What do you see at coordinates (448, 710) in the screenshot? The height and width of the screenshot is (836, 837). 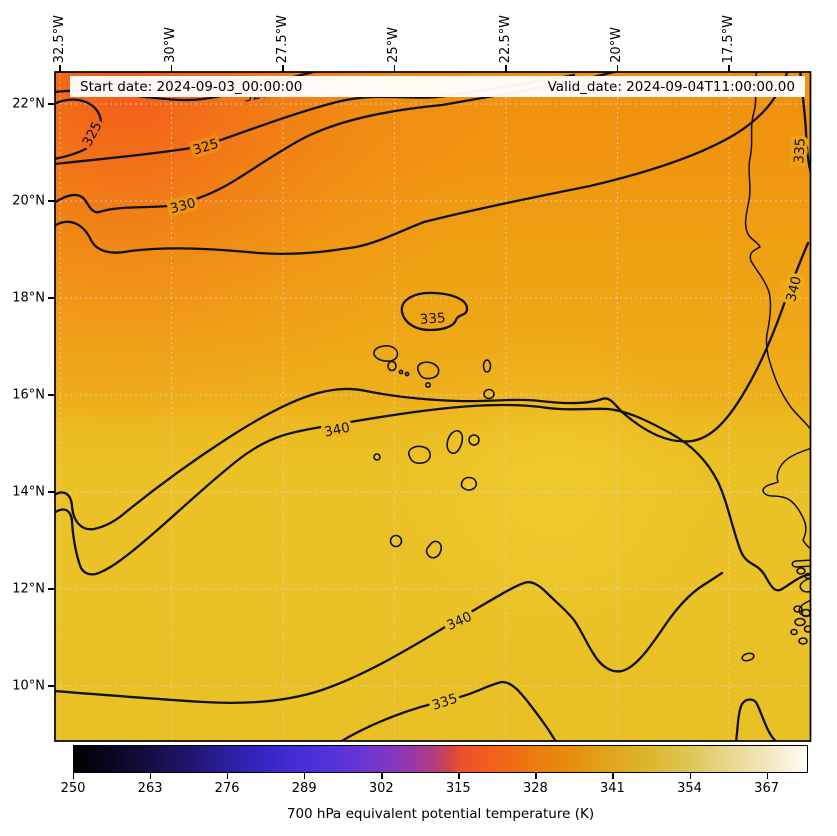 I see `contour-335-bottom` at bounding box center [448, 710].